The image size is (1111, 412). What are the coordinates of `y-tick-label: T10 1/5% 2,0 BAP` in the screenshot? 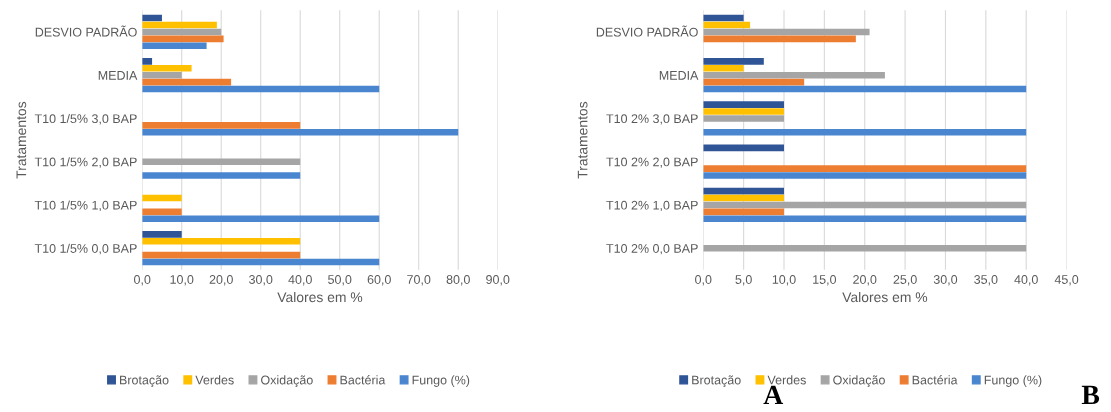 It's located at (85, 162).